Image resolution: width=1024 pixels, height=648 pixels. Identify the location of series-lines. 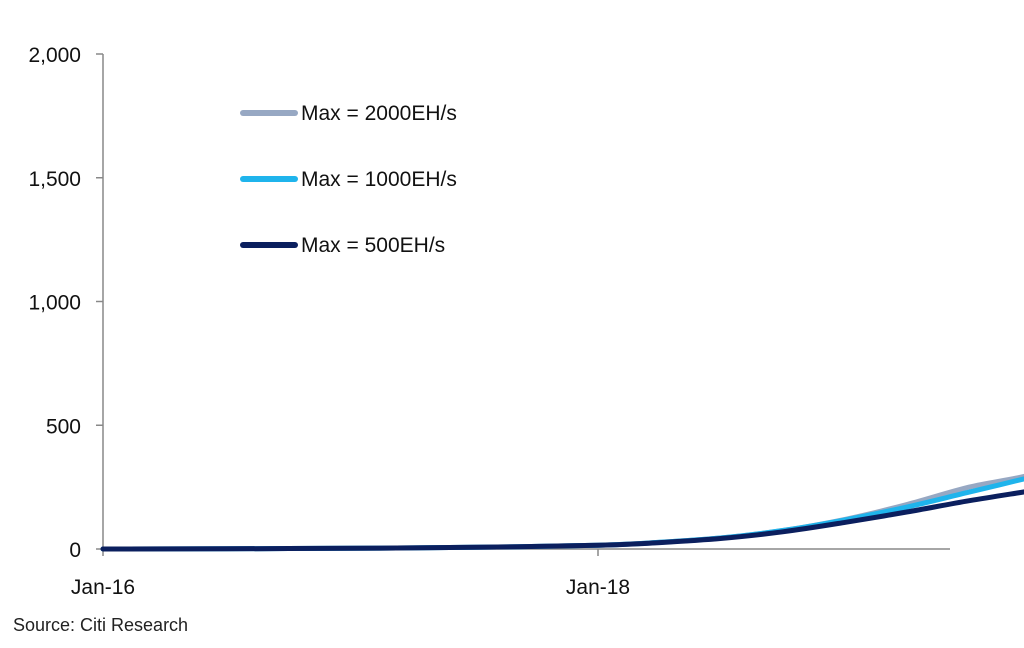
(562, 512).